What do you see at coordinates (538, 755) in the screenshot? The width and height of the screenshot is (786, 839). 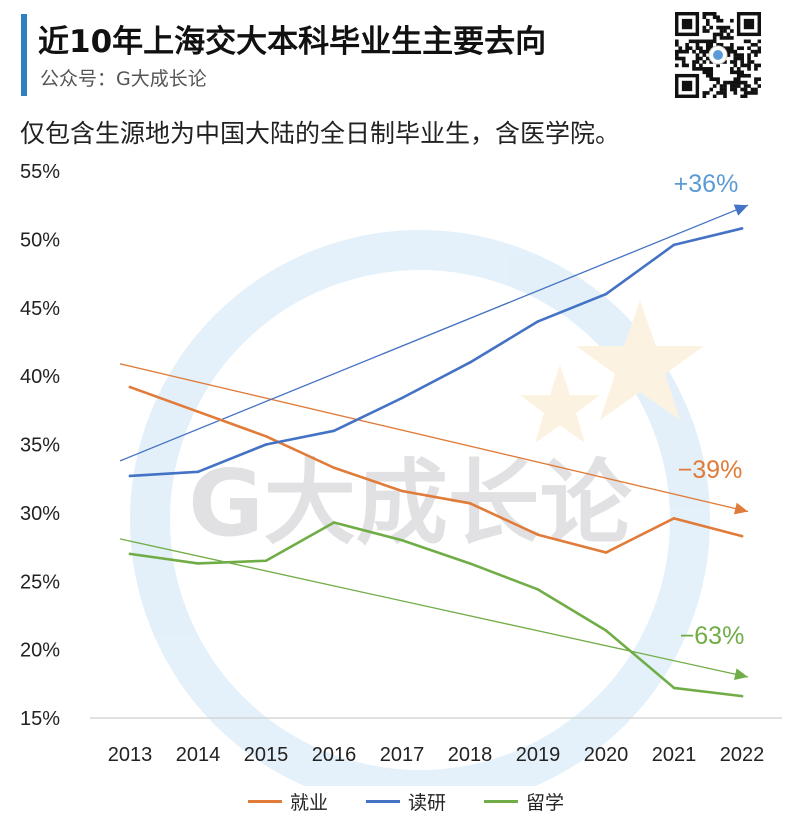 I see `x-tick-label: 2019` at bounding box center [538, 755].